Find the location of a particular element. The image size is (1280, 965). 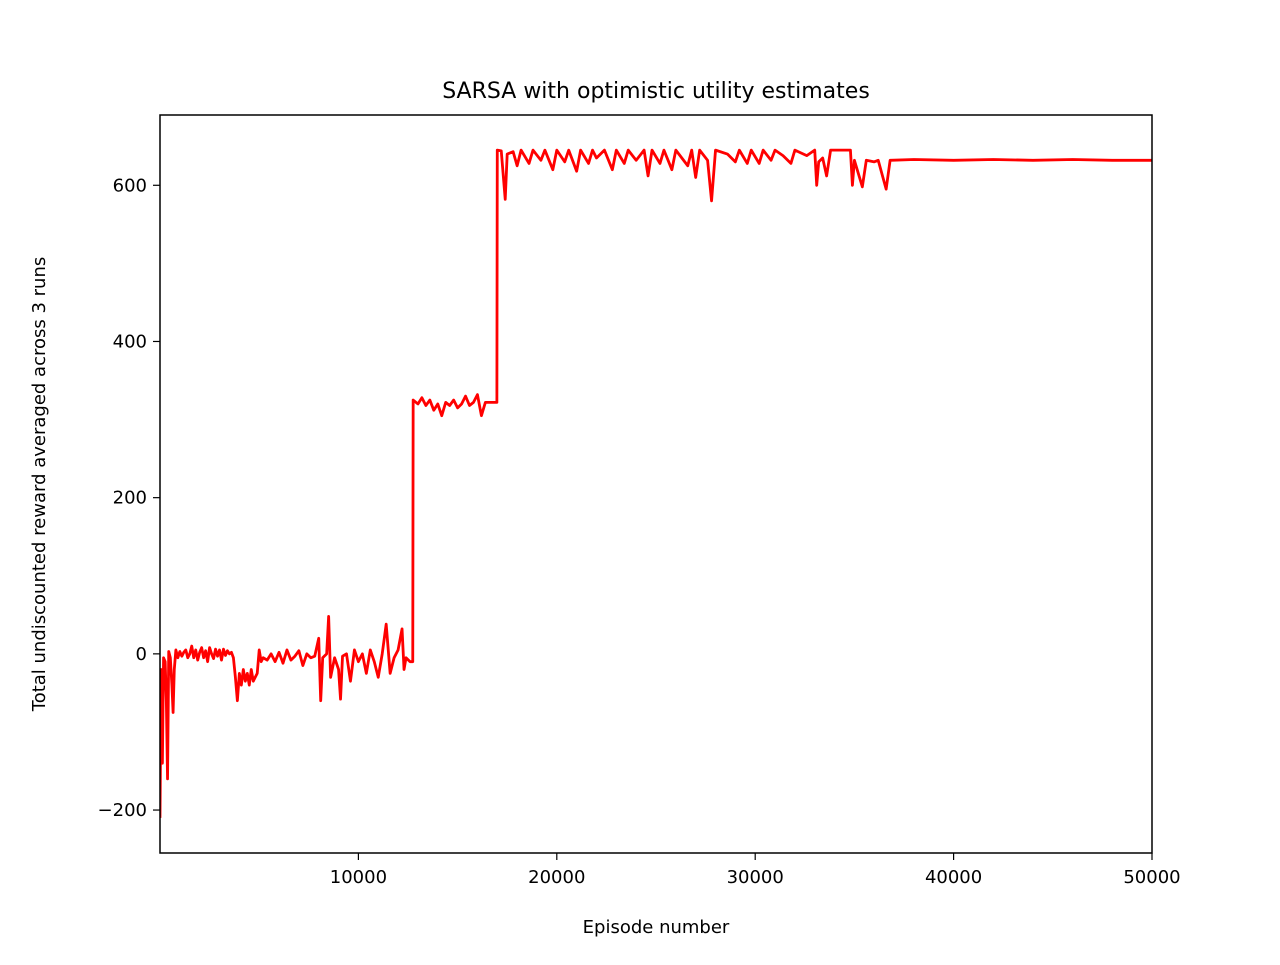

y-axis: −200 0 200 400 600 is located at coordinates (129, 498).